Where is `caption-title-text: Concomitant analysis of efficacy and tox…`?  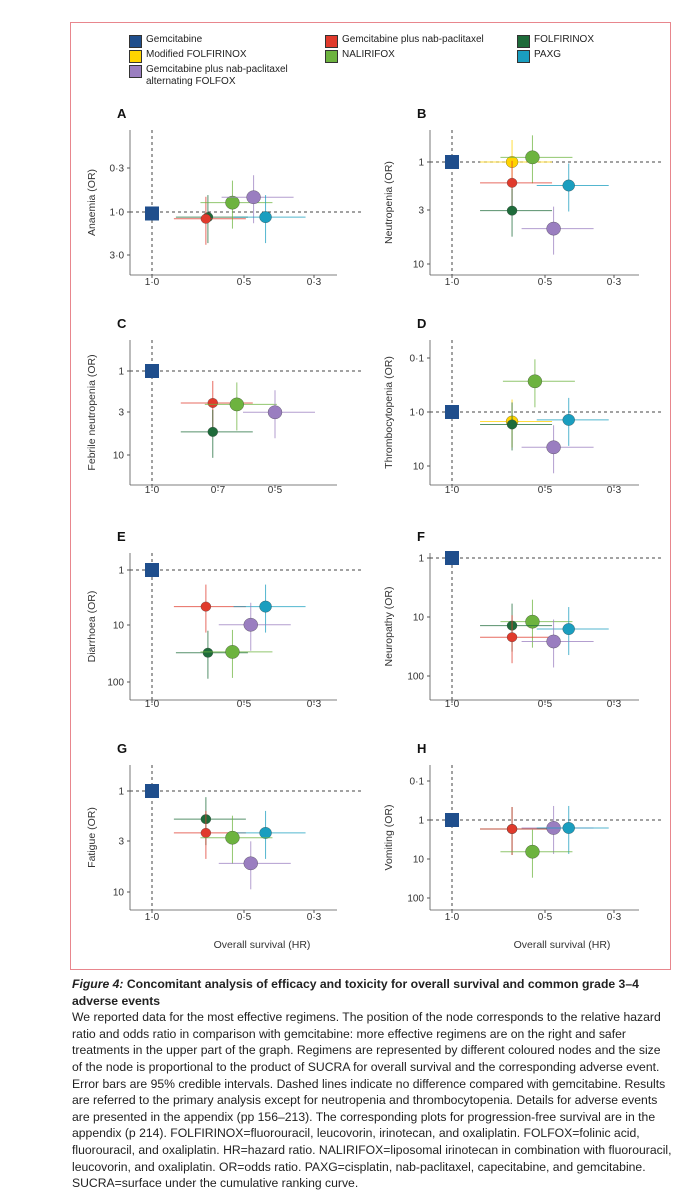
caption-title-text: Concomitant analysis of efficacy and tox… is located at coordinates (355, 992).